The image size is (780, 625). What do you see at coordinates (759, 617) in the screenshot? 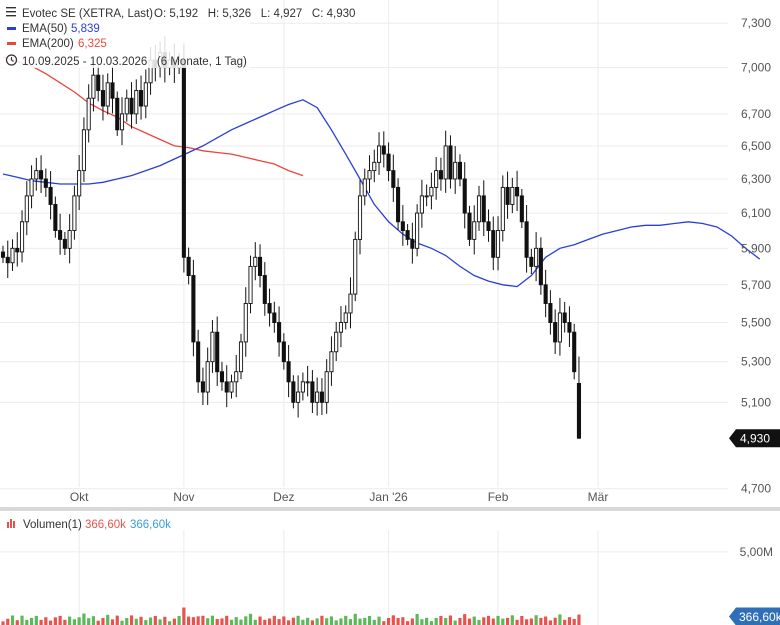
I see `volume-last-label: 366,60k` at bounding box center [759, 617].